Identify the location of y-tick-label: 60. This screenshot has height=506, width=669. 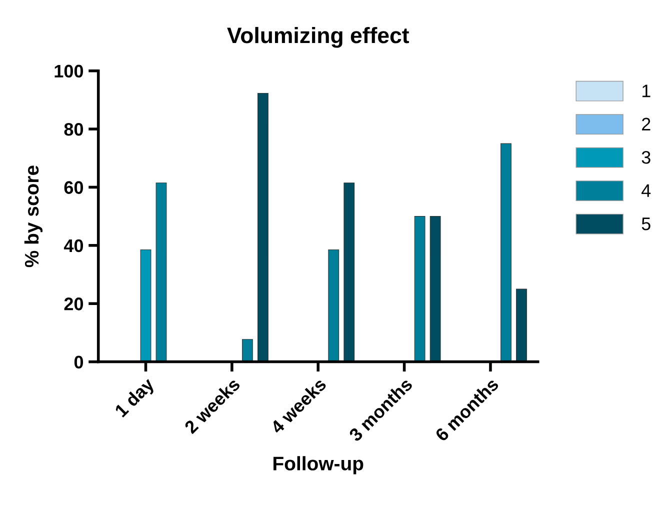
(74, 187).